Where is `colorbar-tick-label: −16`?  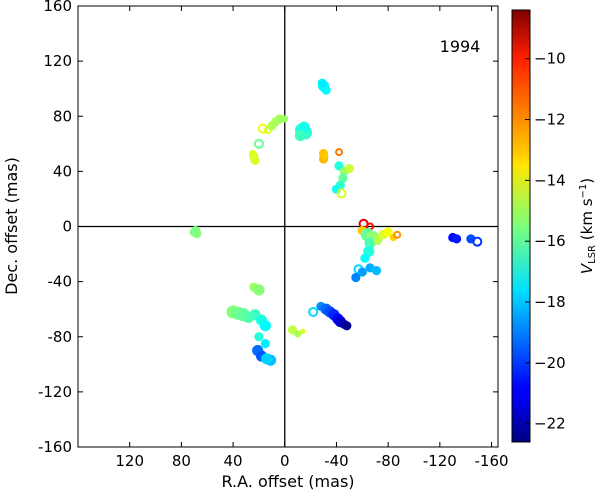
colorbar-tick-label: −16 is located at coordinates (550, 241).